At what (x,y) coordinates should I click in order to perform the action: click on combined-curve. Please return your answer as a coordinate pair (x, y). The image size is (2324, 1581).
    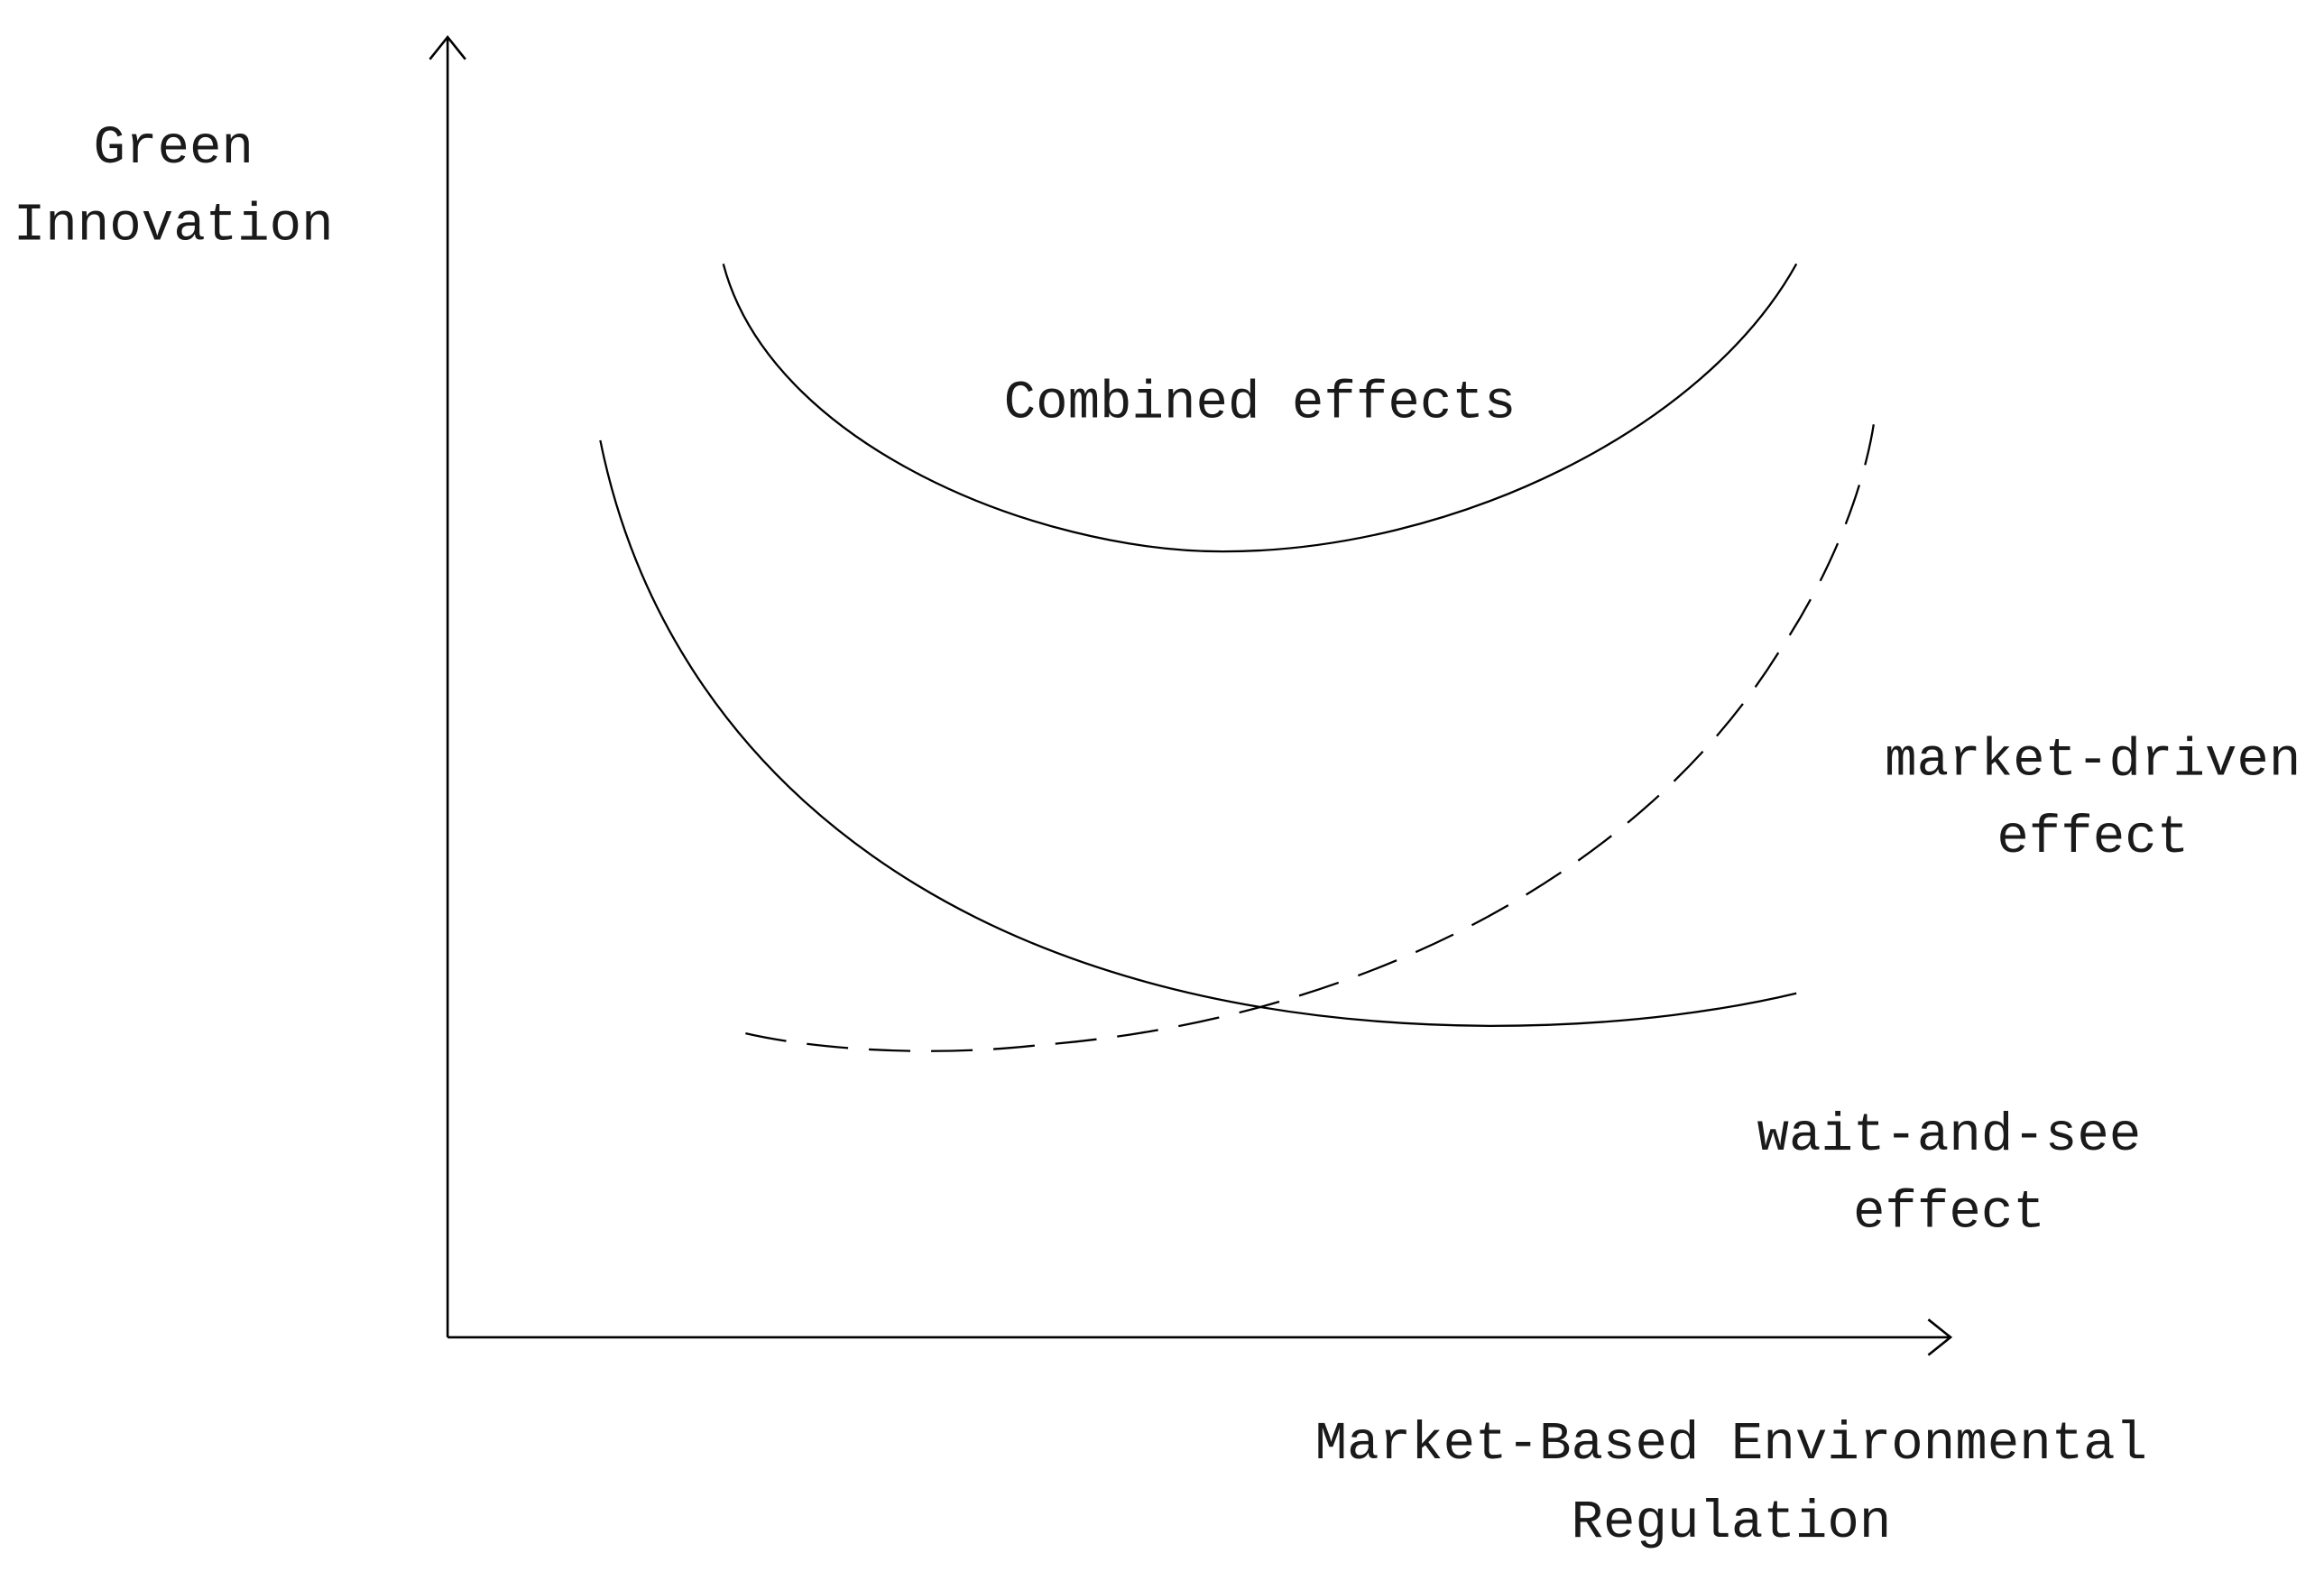
    Looking at the image, I should click on (1260, 408).